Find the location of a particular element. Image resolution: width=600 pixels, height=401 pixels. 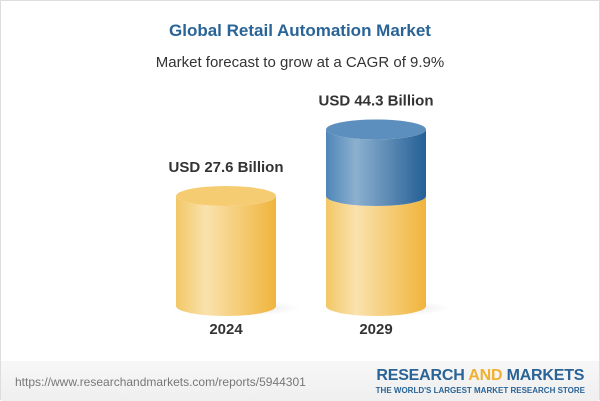

category-label: 2024 is located at coordinates (226, 329).